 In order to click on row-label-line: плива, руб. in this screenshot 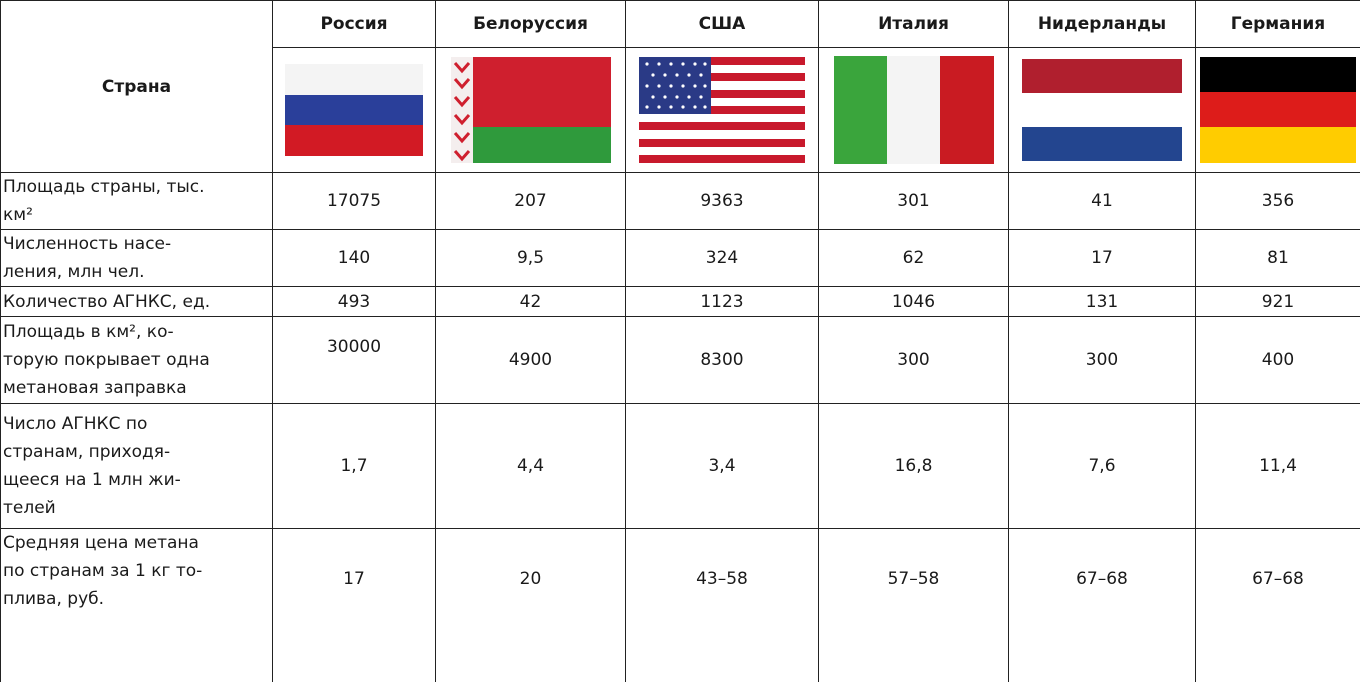, I will do `click(54, 599)`.